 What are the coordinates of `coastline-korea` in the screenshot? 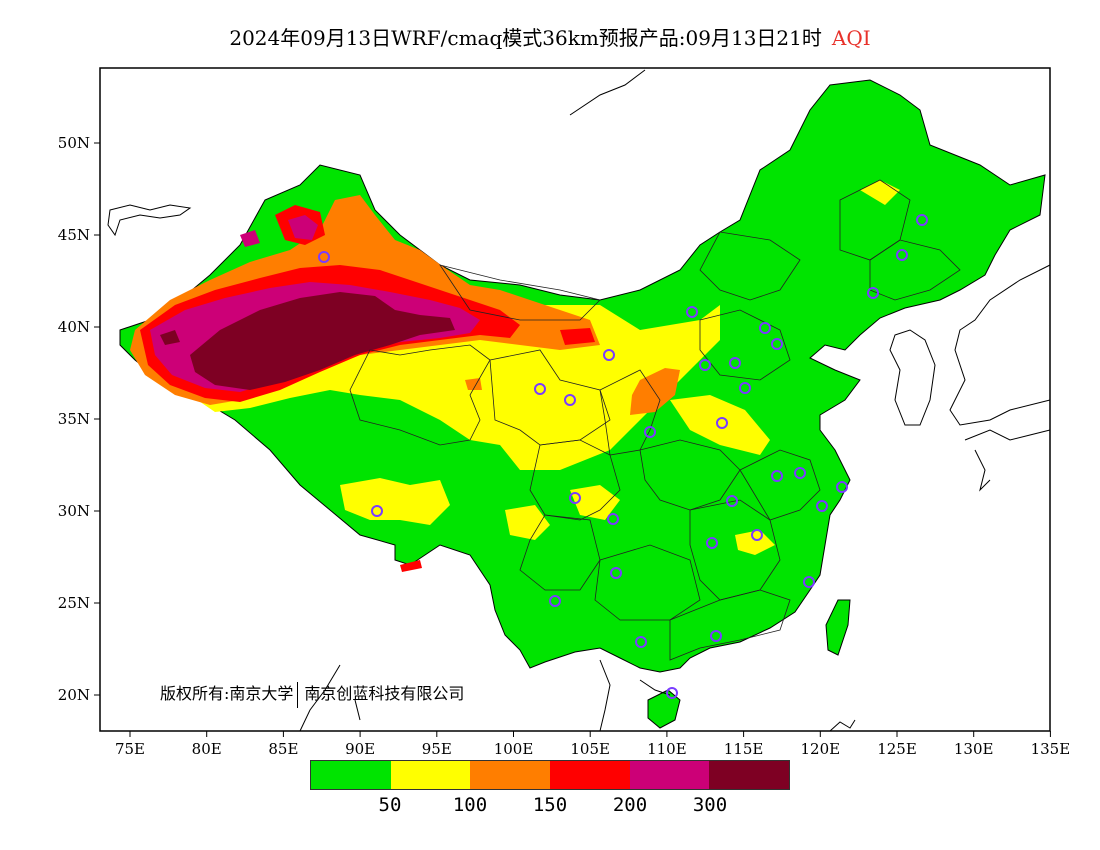 It's located at (912, 377).